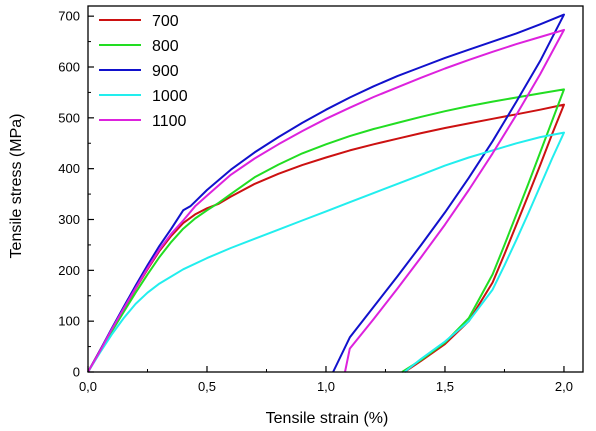 The image size is (596, 431). What do you see at coordinates (69, 321) in the screenshot?
I see `y-tick-label: 100` at bounding box center [69, 321].